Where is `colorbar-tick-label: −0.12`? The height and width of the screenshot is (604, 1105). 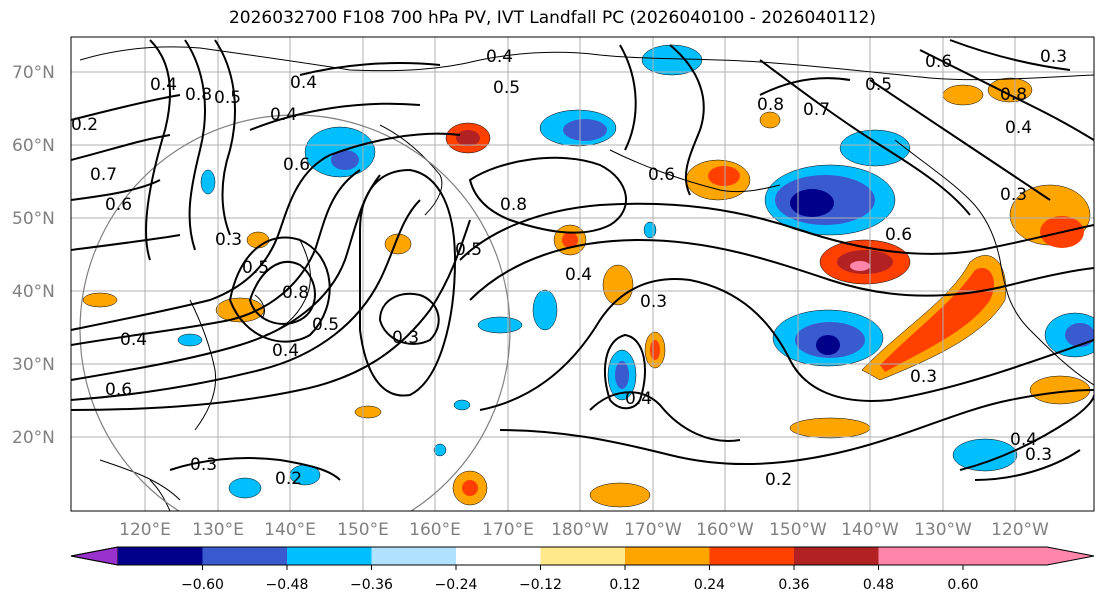 colorbar-tick-label: −0.12 is located at coordinates (540, 585).